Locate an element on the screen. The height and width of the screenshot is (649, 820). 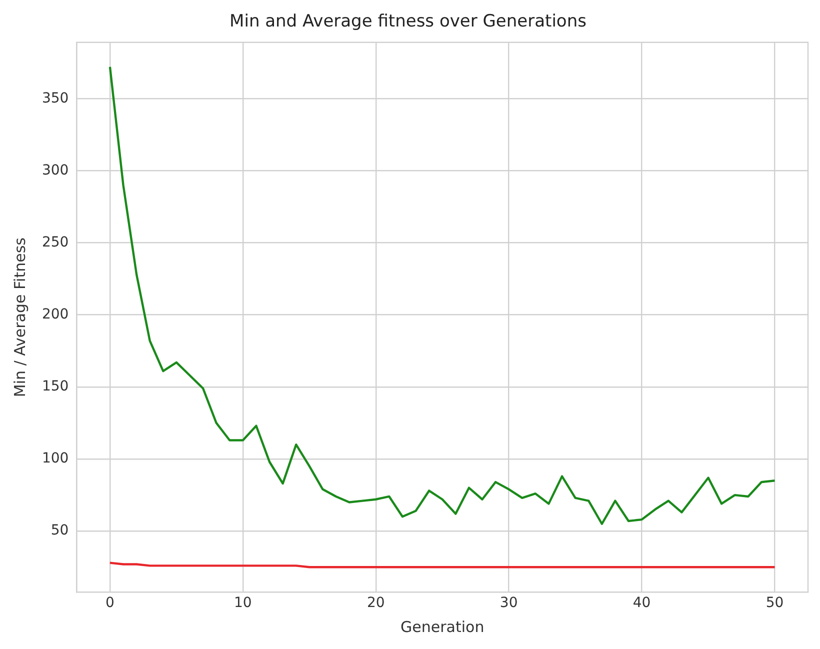
y-axis-title: Min / Average Fitness is located at coordinates (19, 317).